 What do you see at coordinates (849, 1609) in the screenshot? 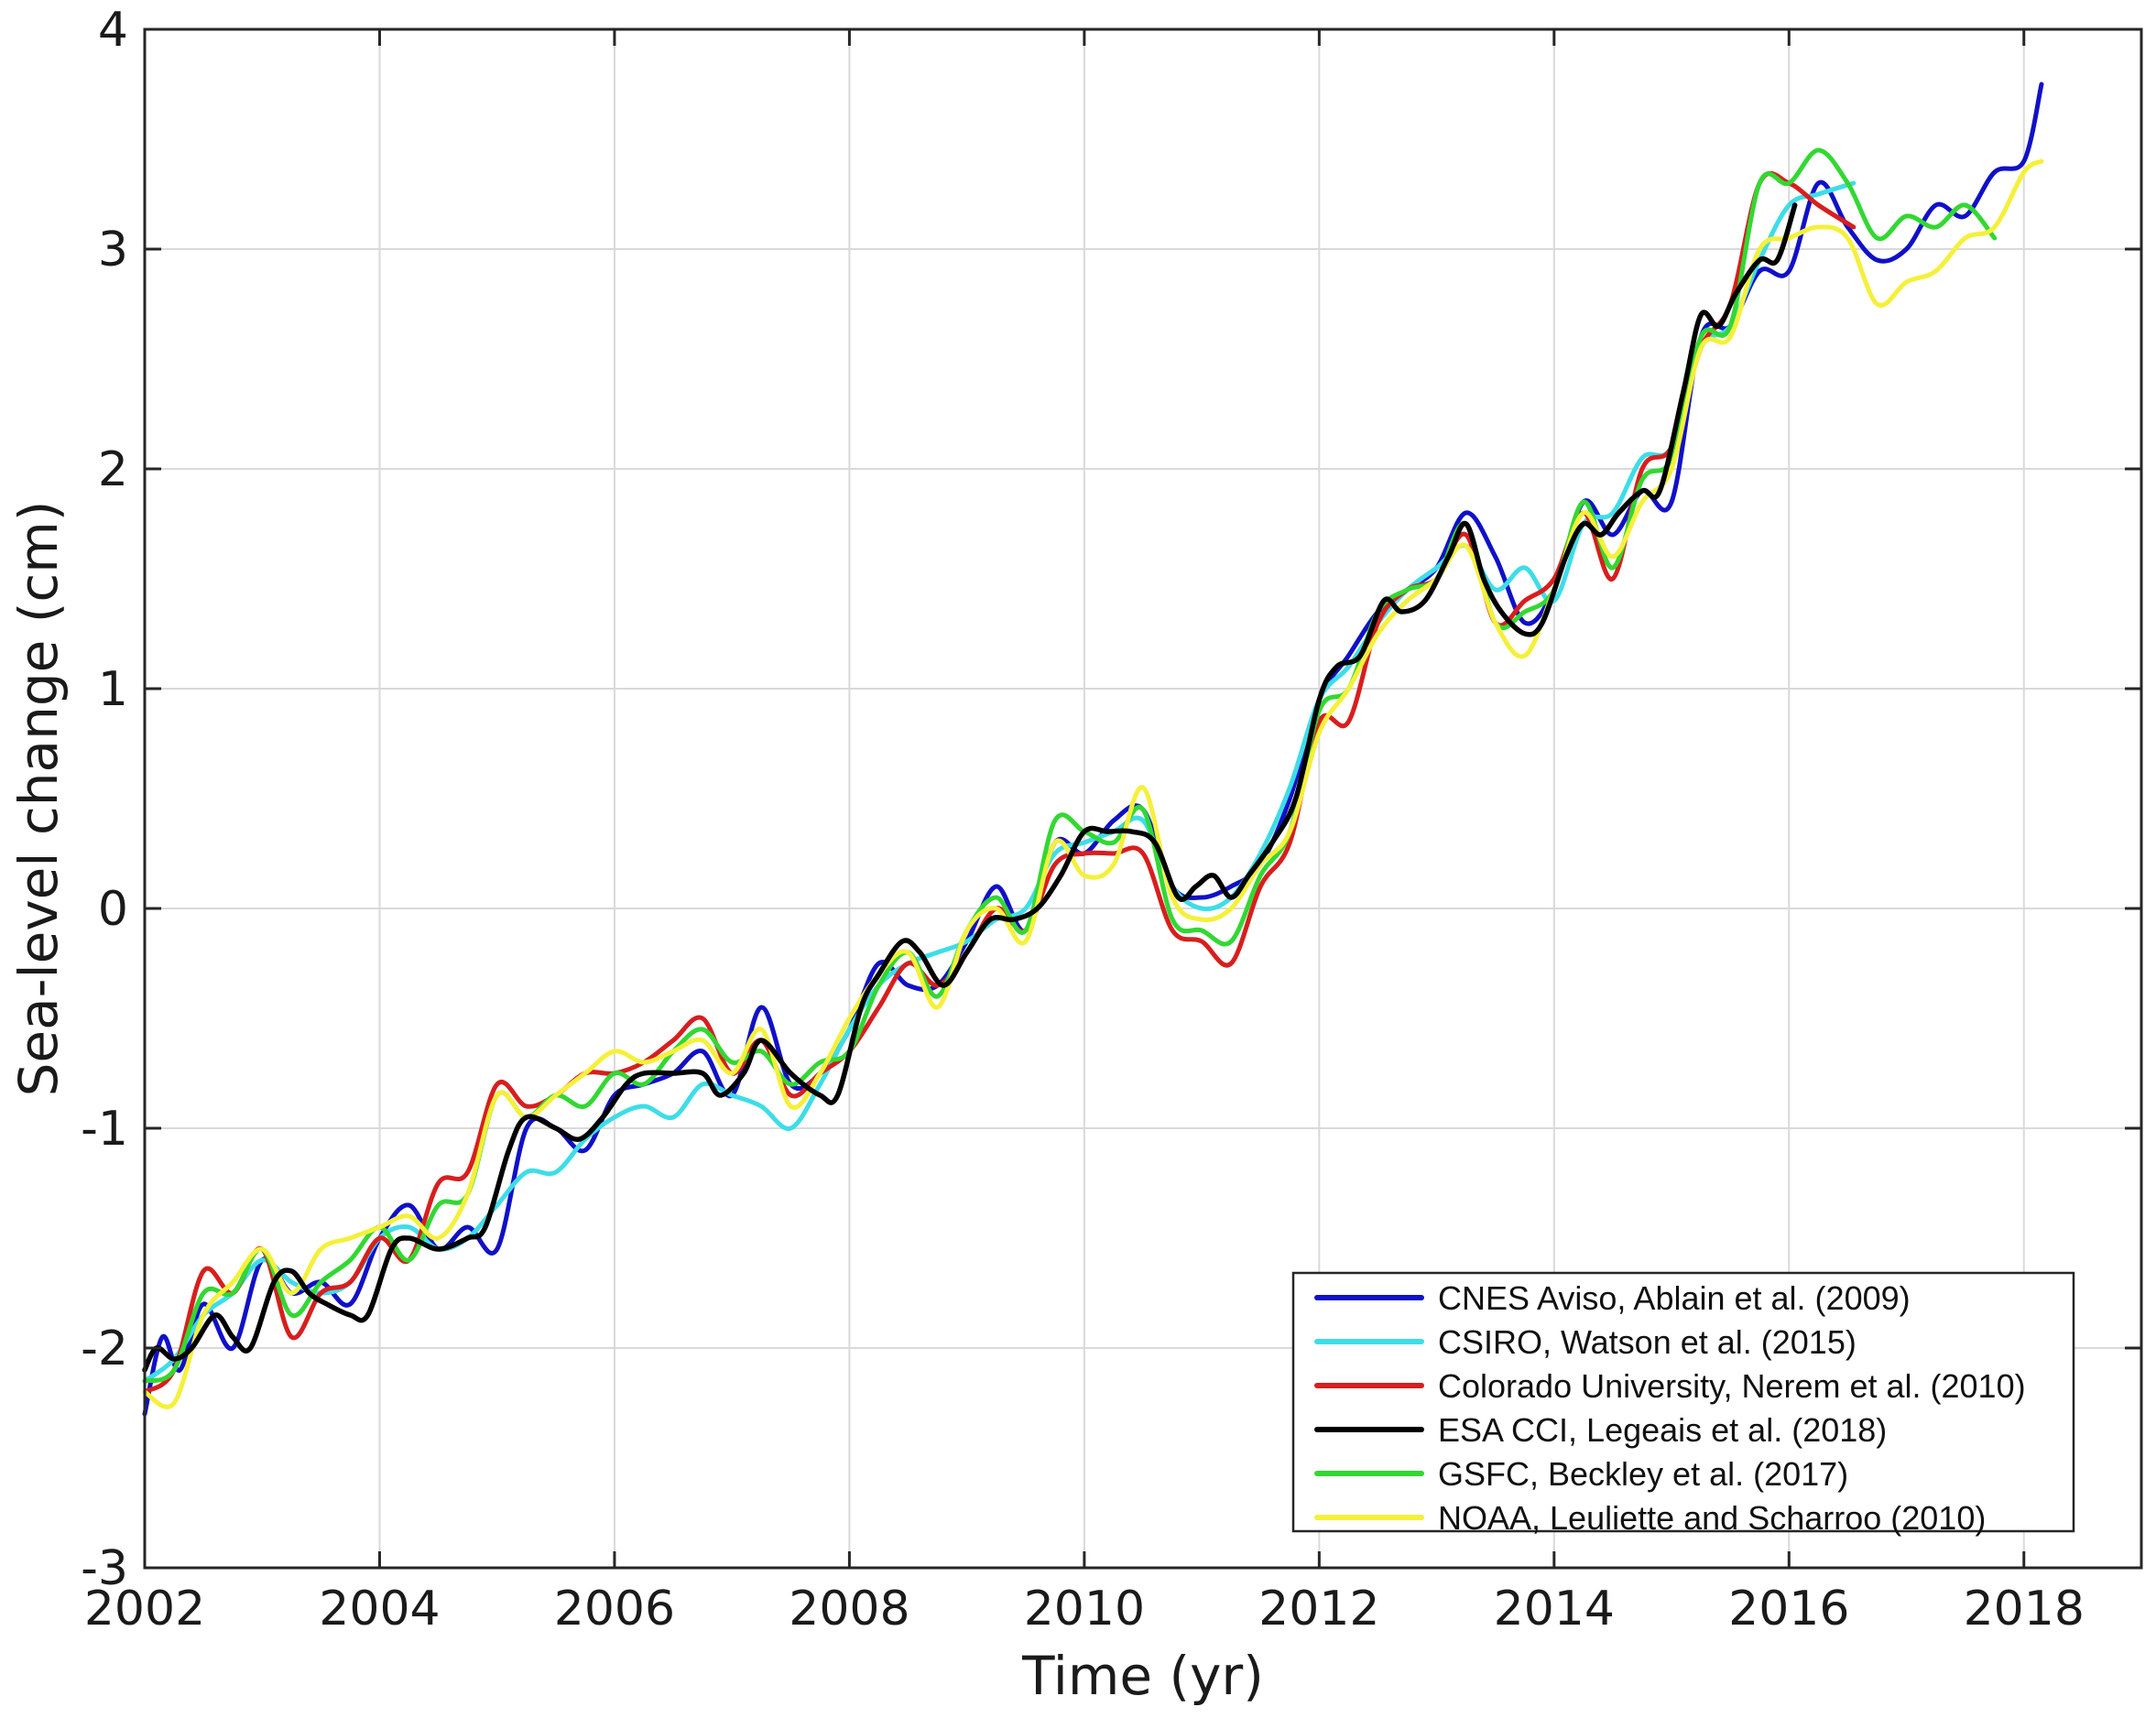
I see `x-tick-label: 2008` at bounding box center [849, 1609].